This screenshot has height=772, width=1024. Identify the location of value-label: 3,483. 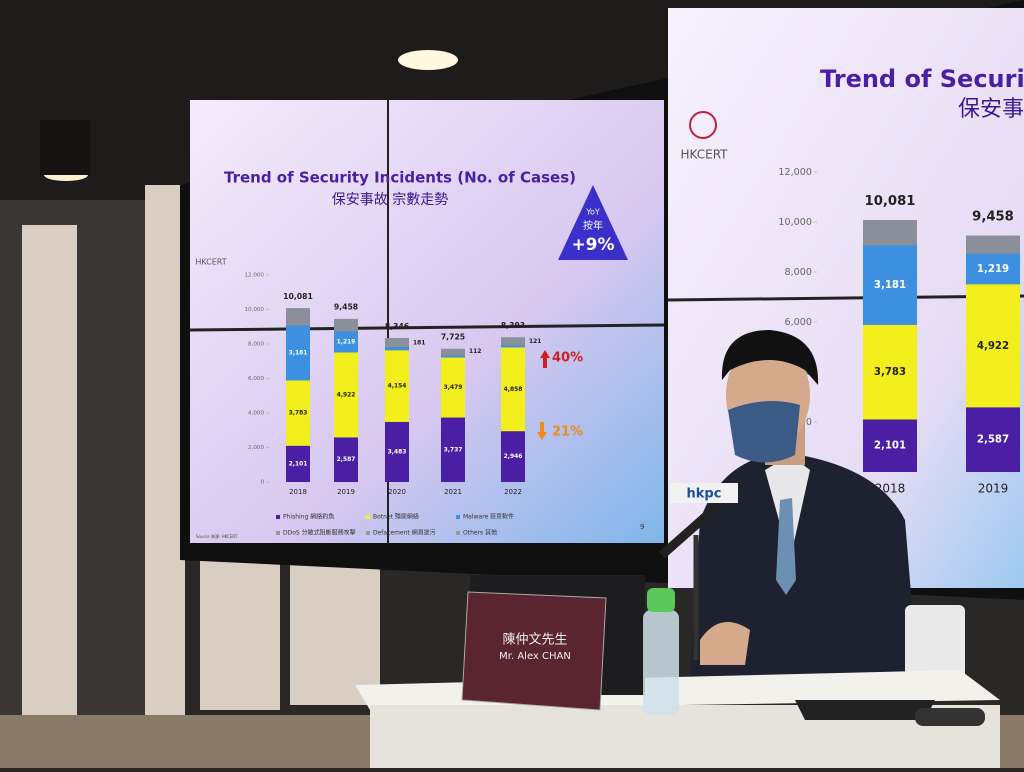
(397, 451).